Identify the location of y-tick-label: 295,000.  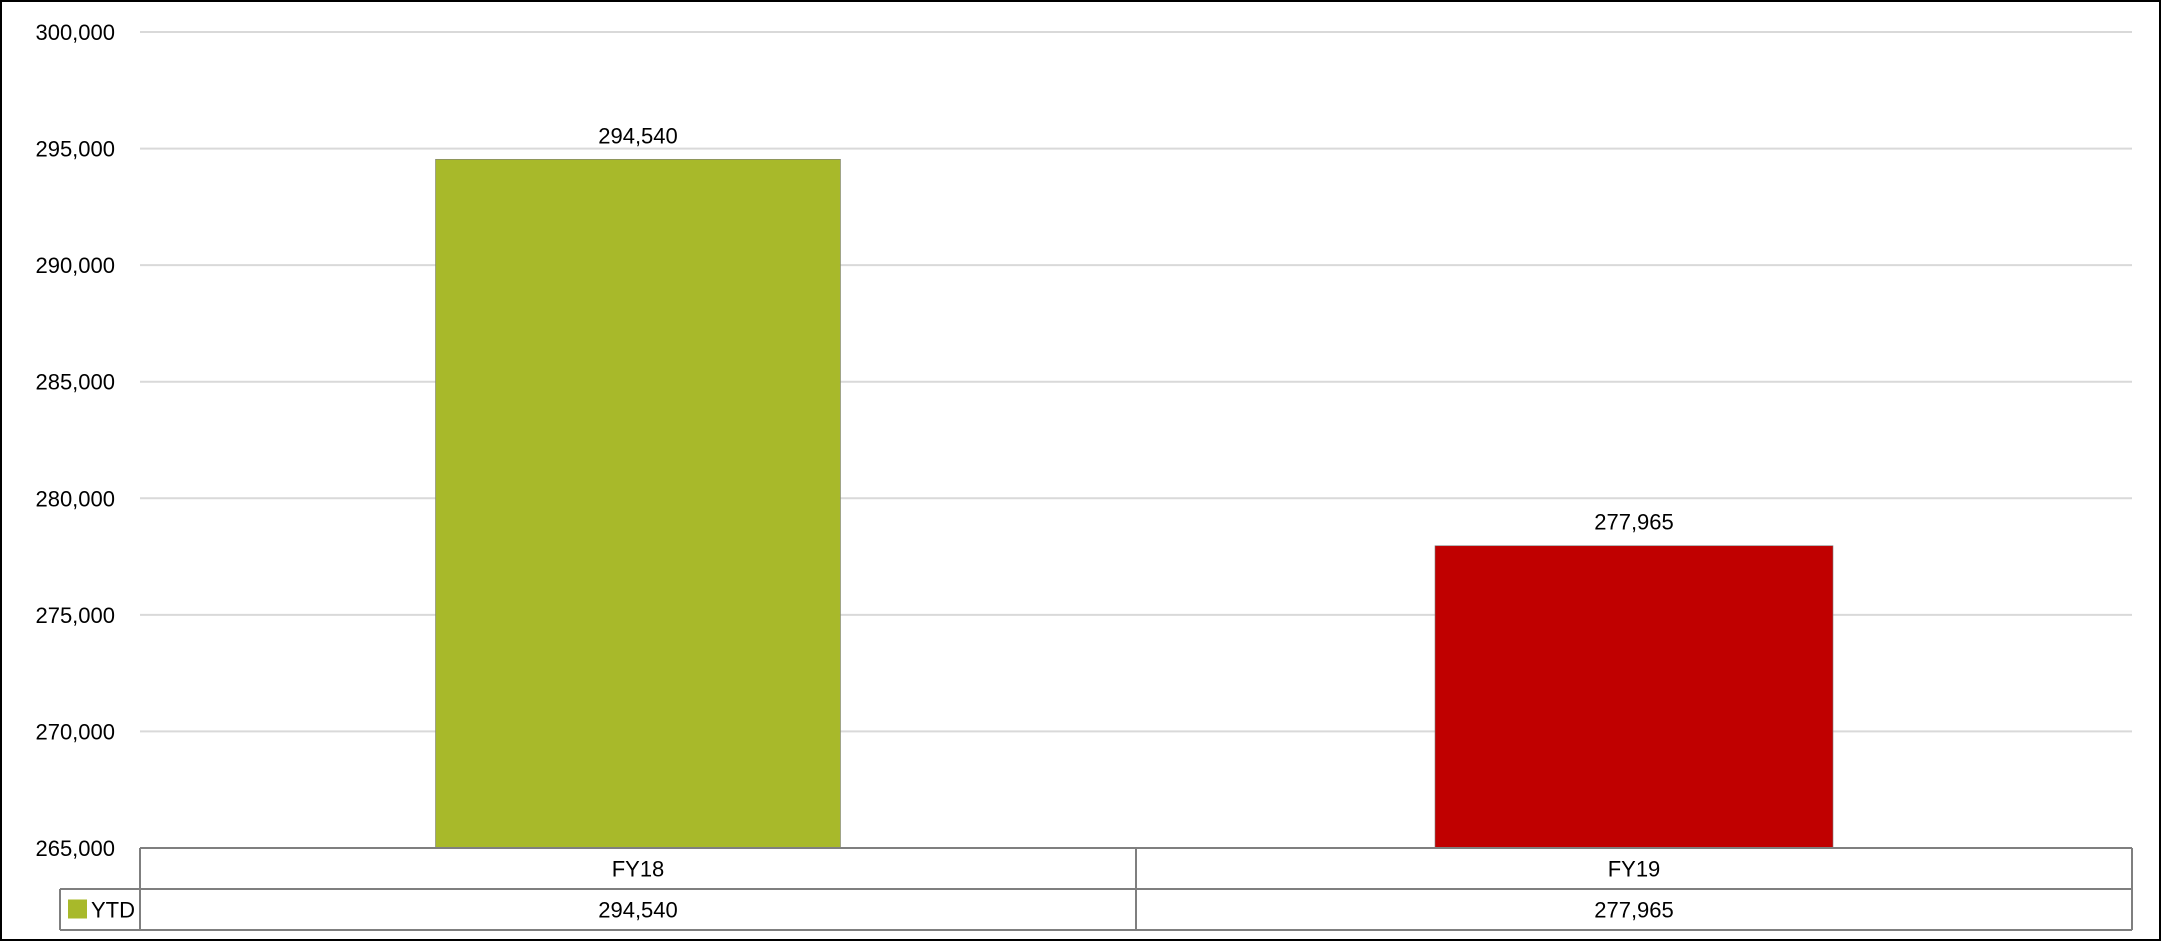
(75, 149).